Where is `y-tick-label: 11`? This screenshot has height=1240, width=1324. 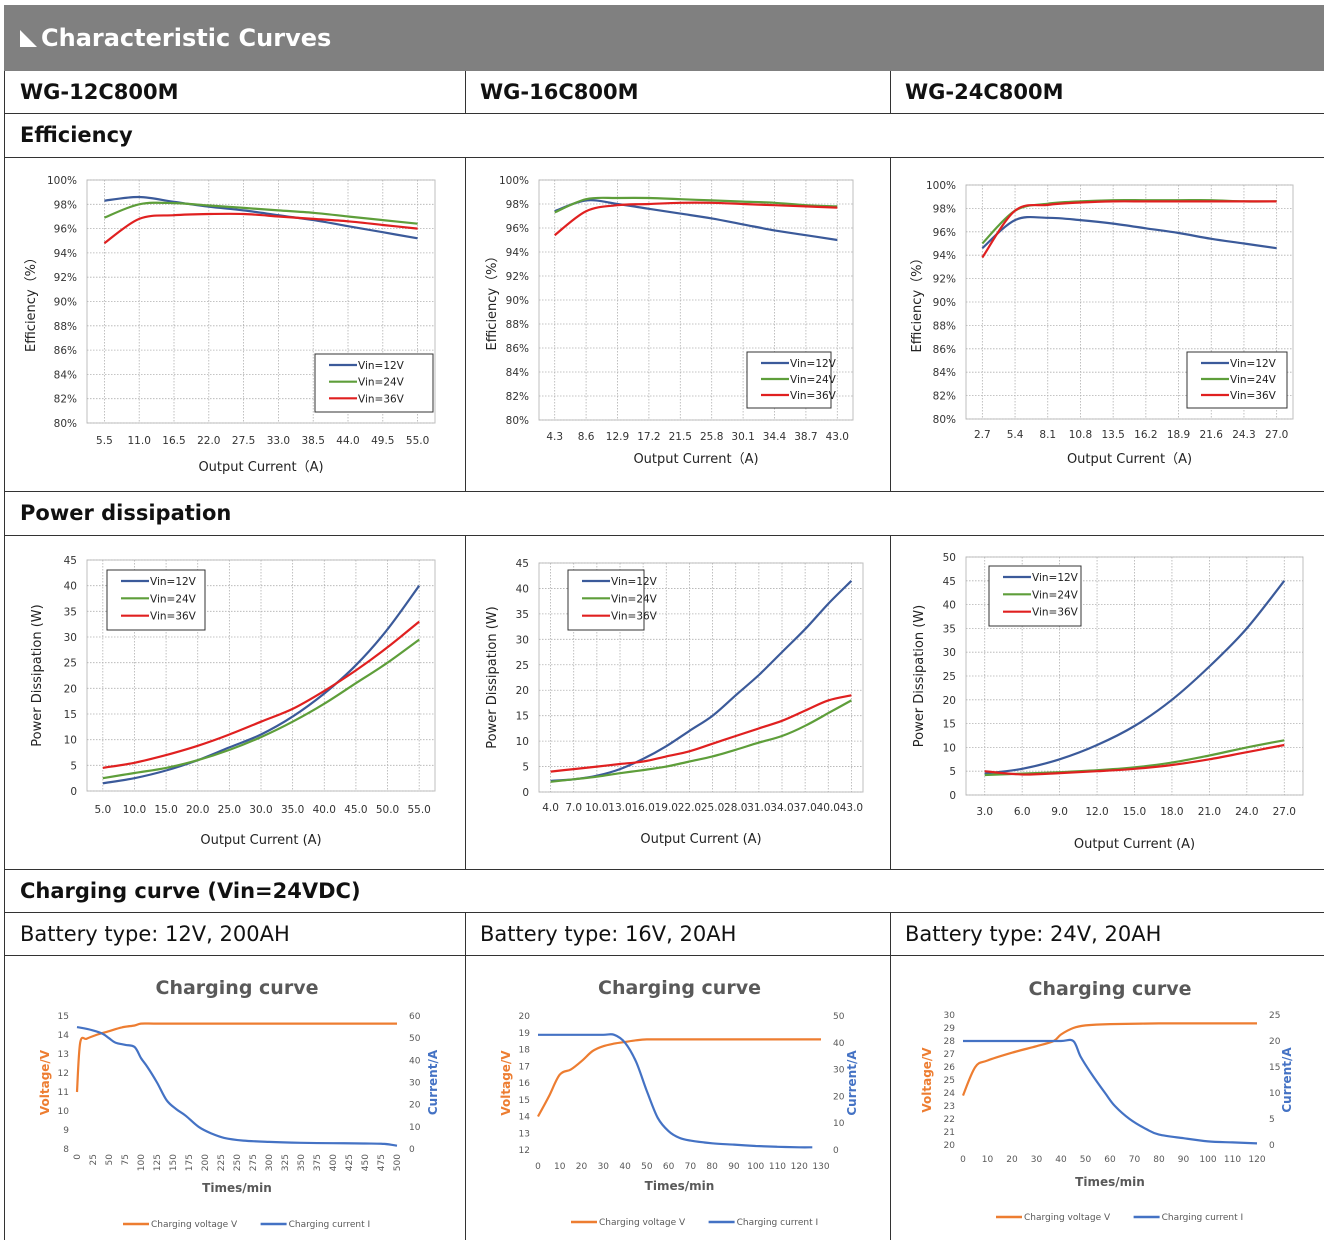
y-tick-label: 11 is located at coordinates (63, 1093).